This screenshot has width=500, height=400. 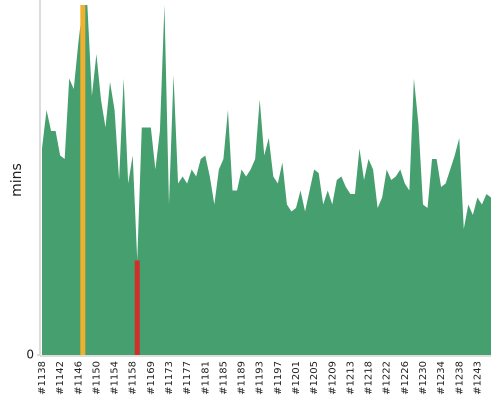 I want to click on x-tick-label: #1146, so click(x=78, y=378).